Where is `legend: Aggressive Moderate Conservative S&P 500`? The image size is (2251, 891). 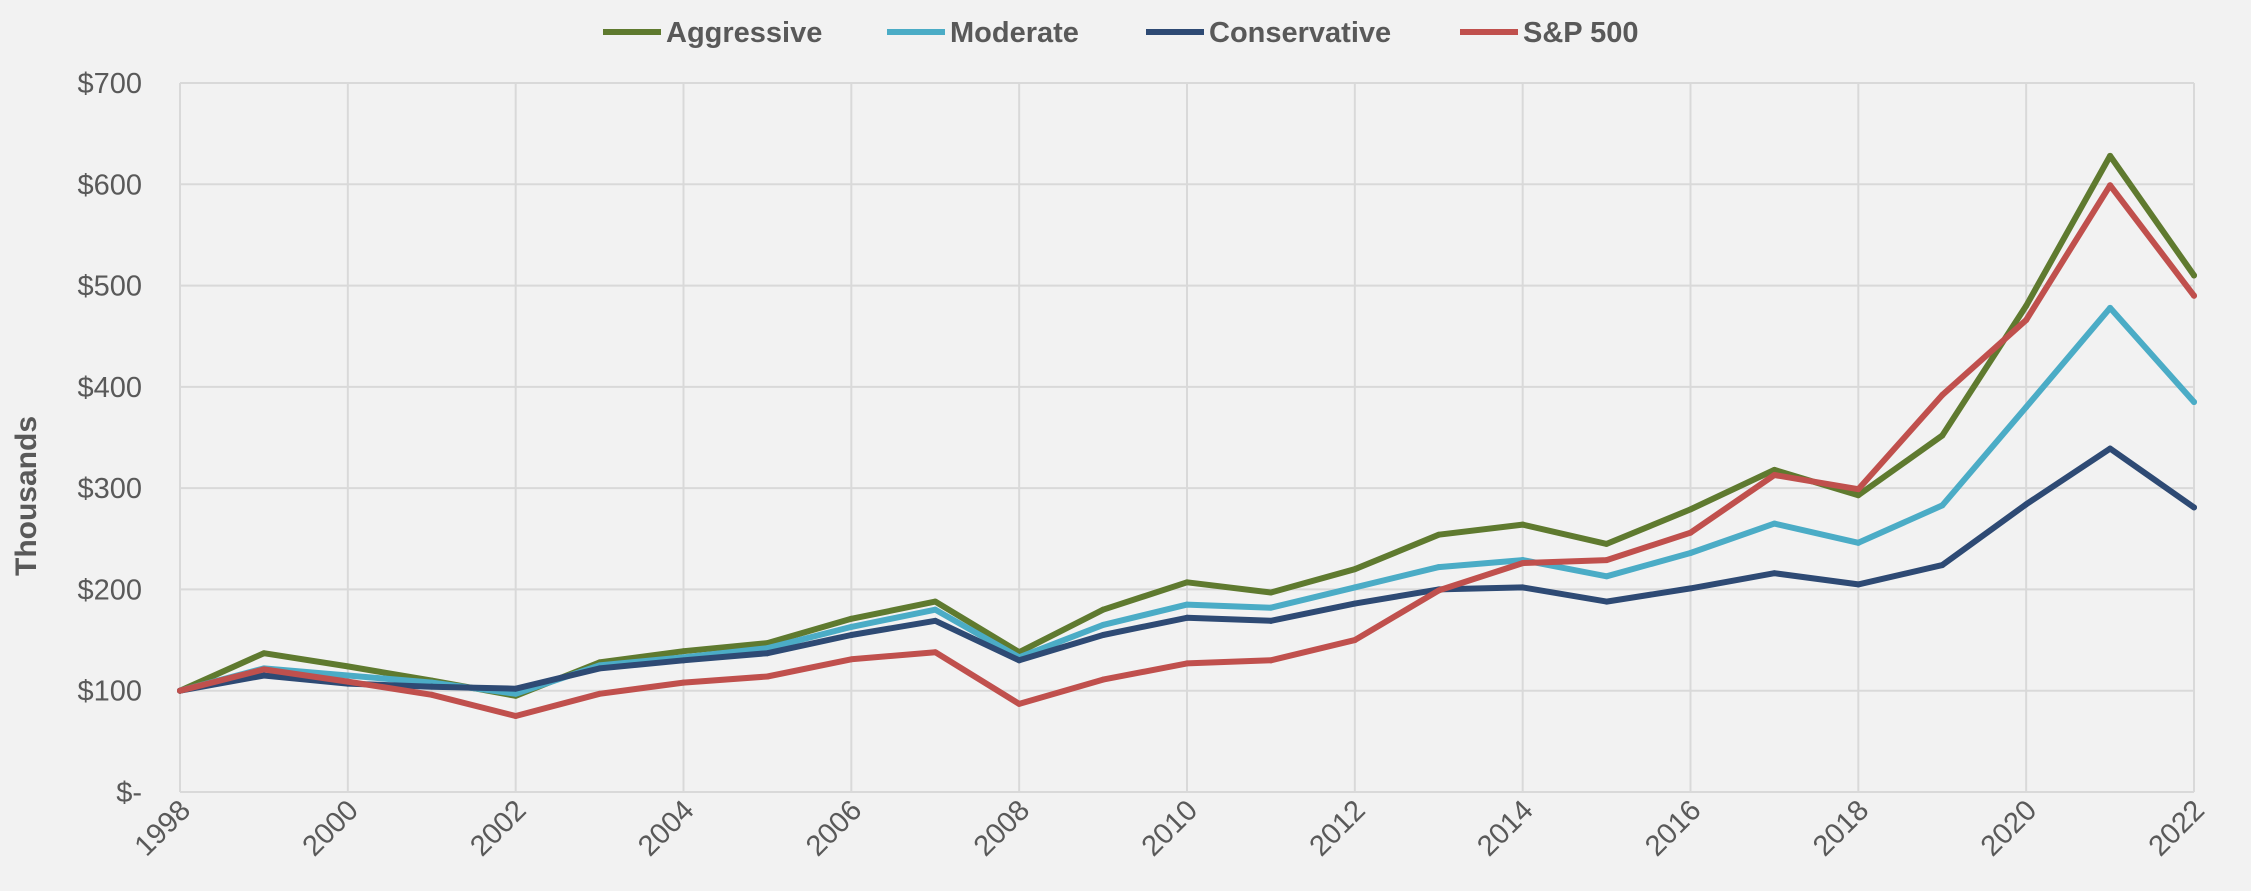
legend: Aggressive Moderate Conservative S&P 500 is located at coordinates (1121, 33).